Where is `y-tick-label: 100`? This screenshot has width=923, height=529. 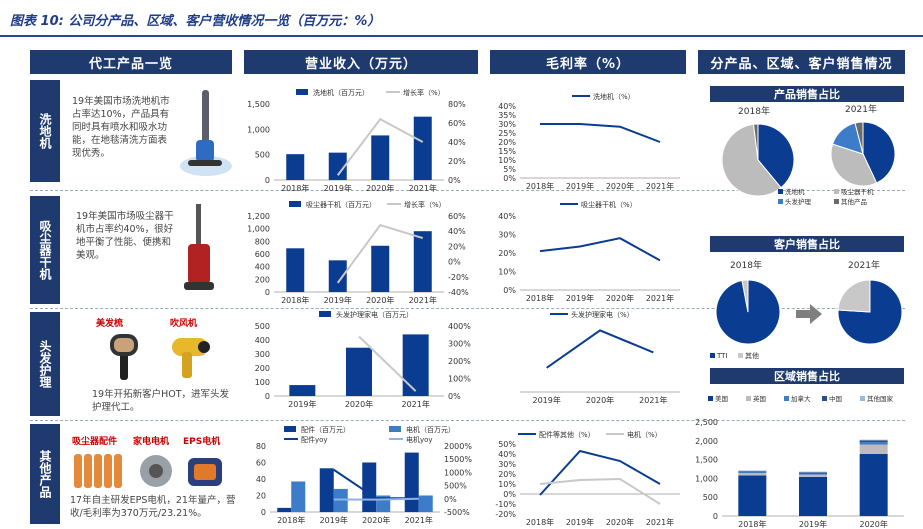
y-tick-label: 100 is located at coordinates (262, 382).